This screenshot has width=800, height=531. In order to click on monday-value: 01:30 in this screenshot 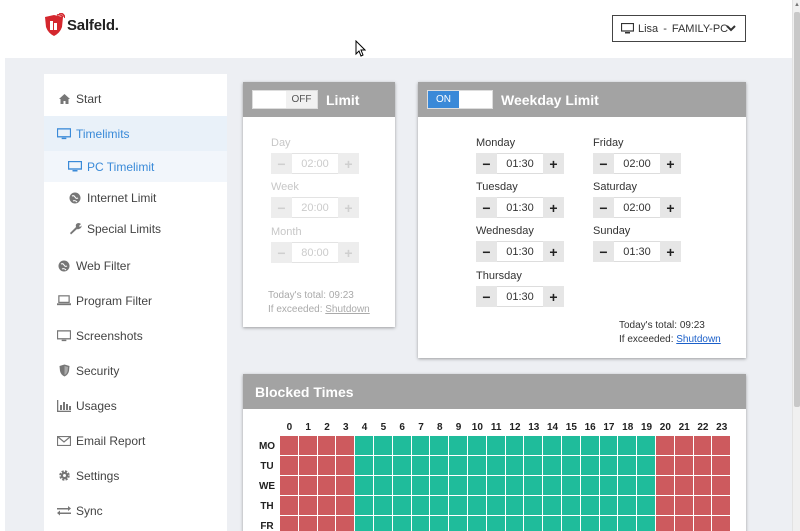, I will do `click(520, 163)`.